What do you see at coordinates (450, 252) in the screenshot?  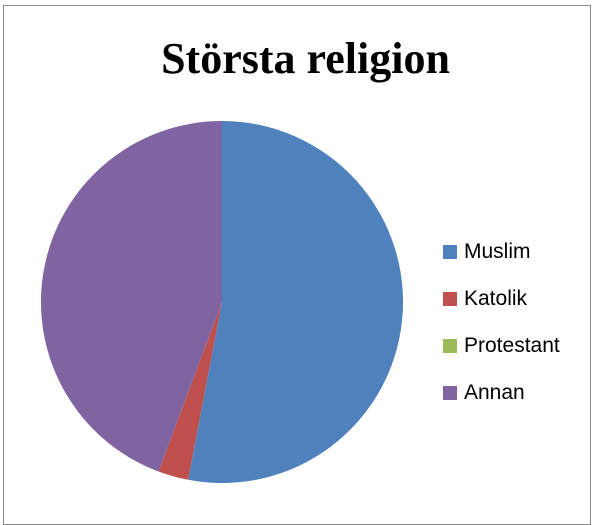 I see `legend-swatch-muslim` at bounding box center [450, 252].